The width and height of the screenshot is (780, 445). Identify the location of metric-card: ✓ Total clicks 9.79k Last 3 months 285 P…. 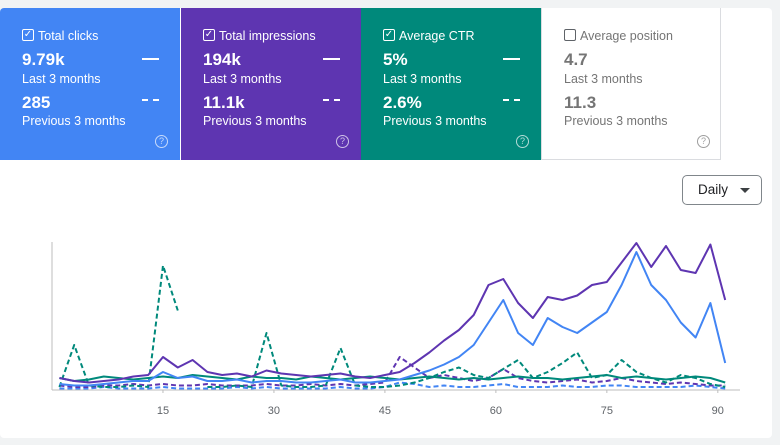
(90, 84).